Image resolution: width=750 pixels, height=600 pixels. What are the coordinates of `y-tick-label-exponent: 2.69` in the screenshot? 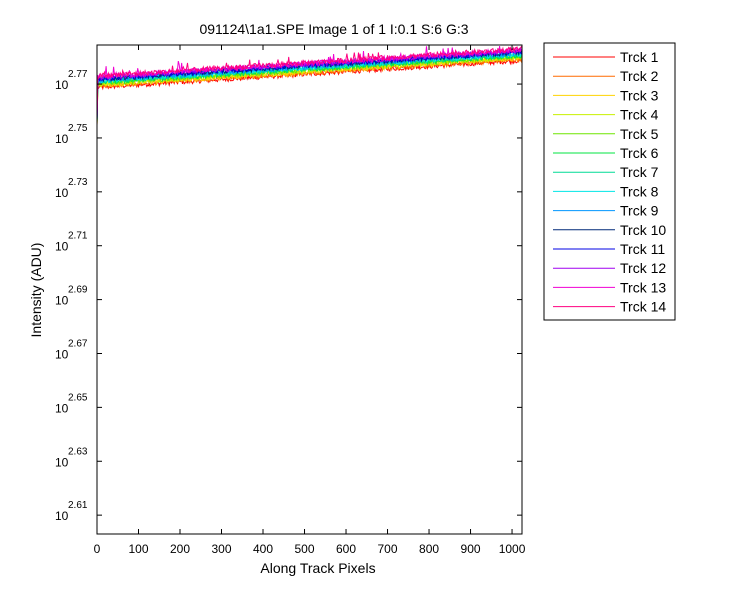 It's located at (78, 290).